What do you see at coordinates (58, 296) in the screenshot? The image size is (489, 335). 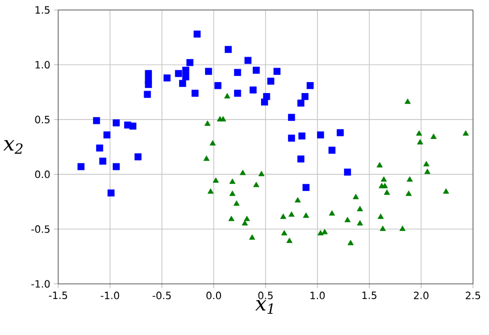 I see `x-tick-label: -1.5` at bounding box center [58, 296].